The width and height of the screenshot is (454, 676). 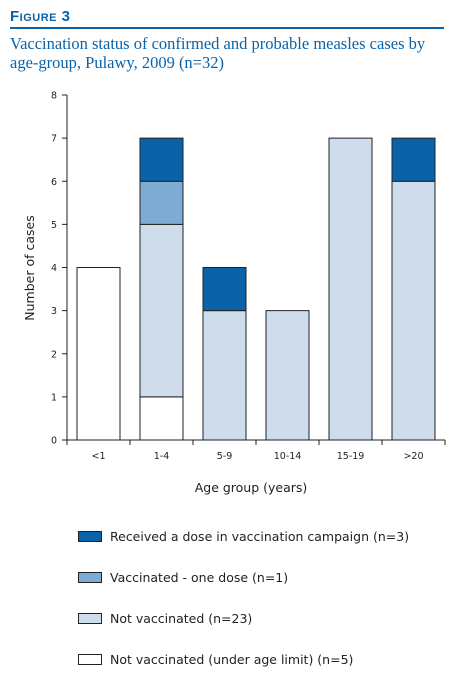 I want to click on legend-item: Not vaccinated (n=23), so click(x=165, y=618).